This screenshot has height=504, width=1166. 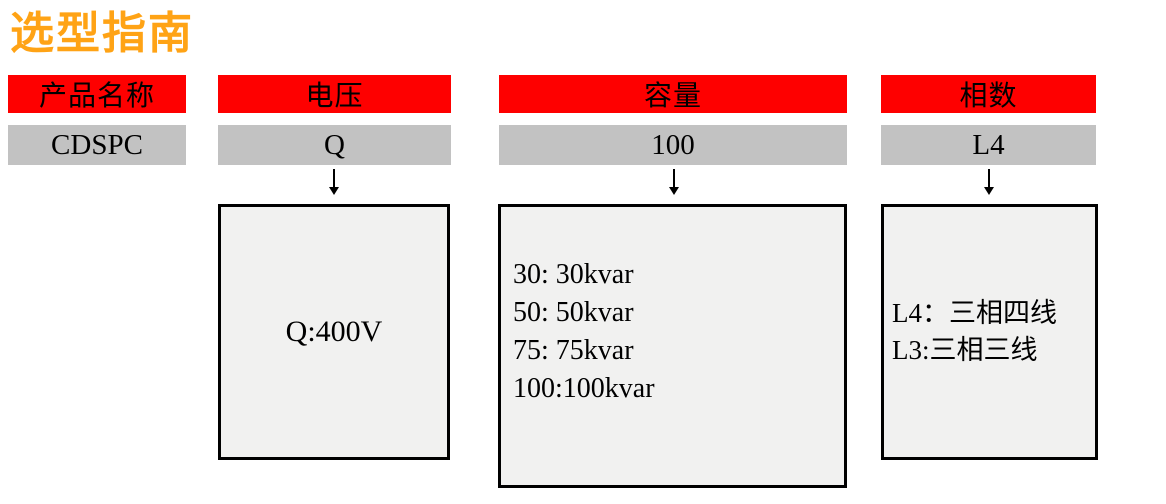 What do you see at coordinates (965, 350) in the screenshot?
I see `phase-option: L3:三相三线` at bounding box center [965, 350].